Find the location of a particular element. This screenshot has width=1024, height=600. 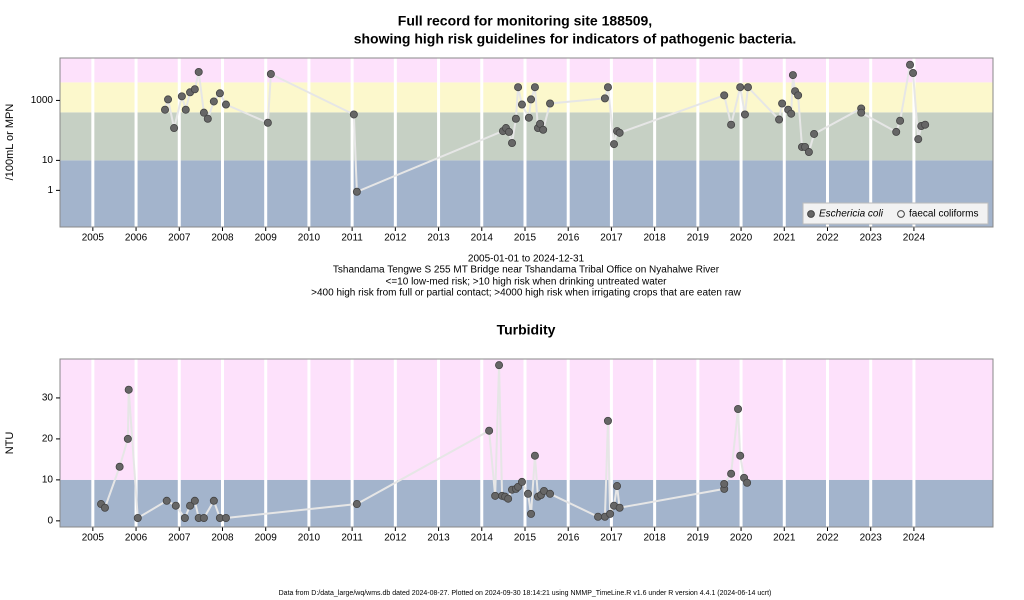

x-tick-label: 2021 is located at coordinates (784, 538).